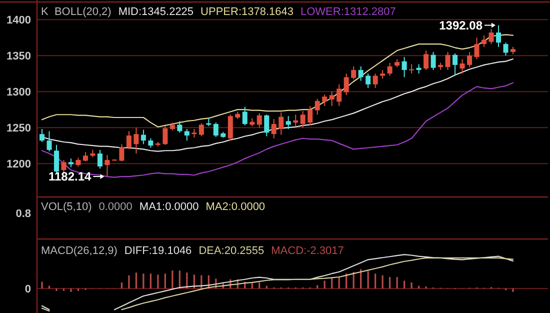 Image resolution: width=550 pixels, height=313 pixels. What do you see at coordinates (307, 251) in the screenshot?
I see `series-label: MACD:-2.3017` at bounding box center [307, 251].